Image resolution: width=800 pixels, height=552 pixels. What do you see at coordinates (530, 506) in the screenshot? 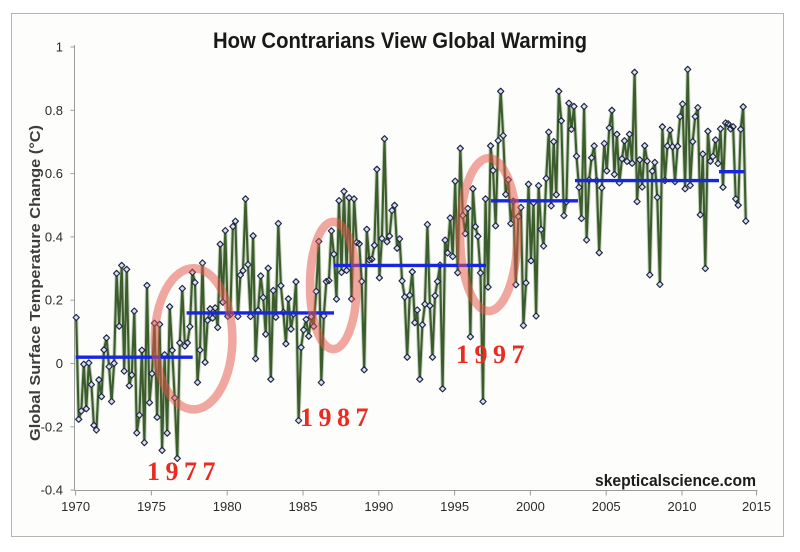
I see `svg-text: 2000` at bounding box center [530, 506].